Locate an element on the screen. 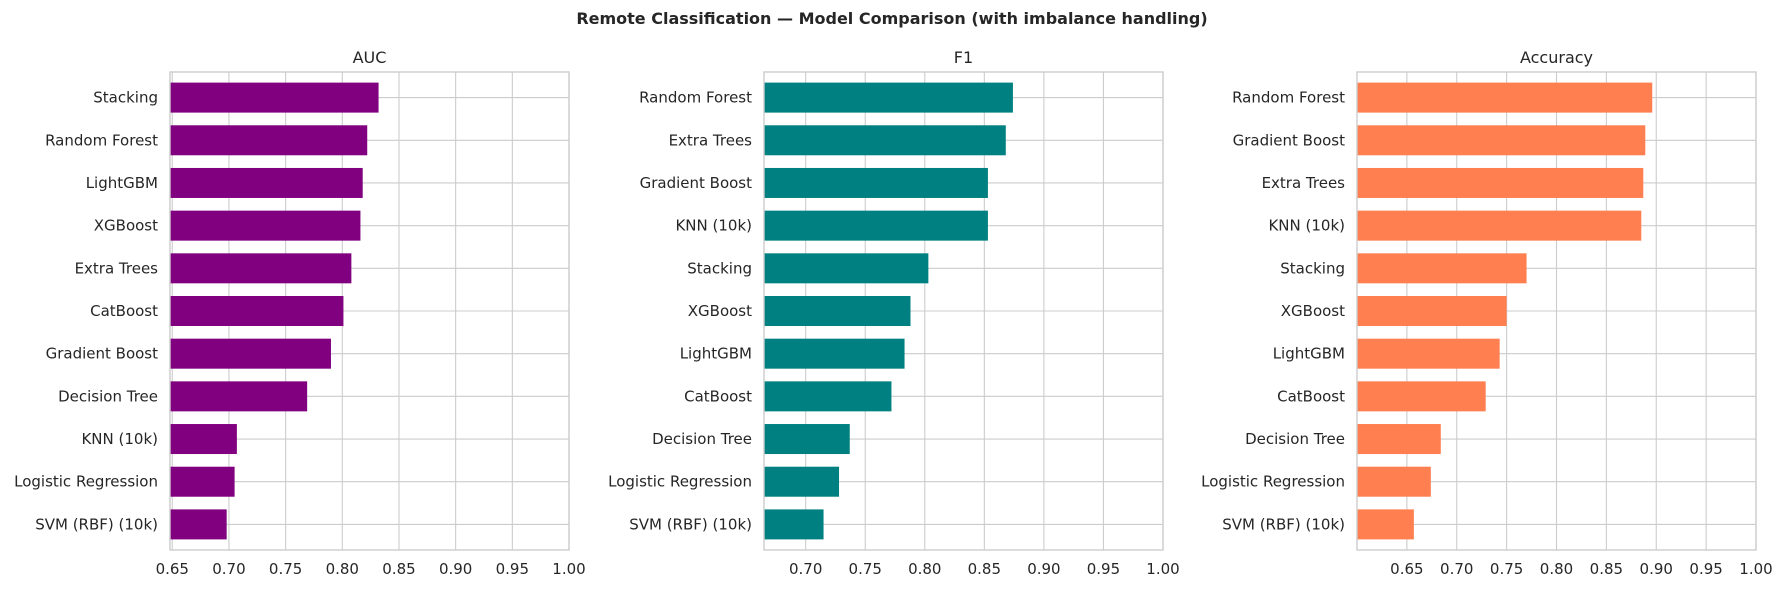 This screenshot has height=590, width=1784. panel-title: Accuracy is located at coordinates (1556, 57).